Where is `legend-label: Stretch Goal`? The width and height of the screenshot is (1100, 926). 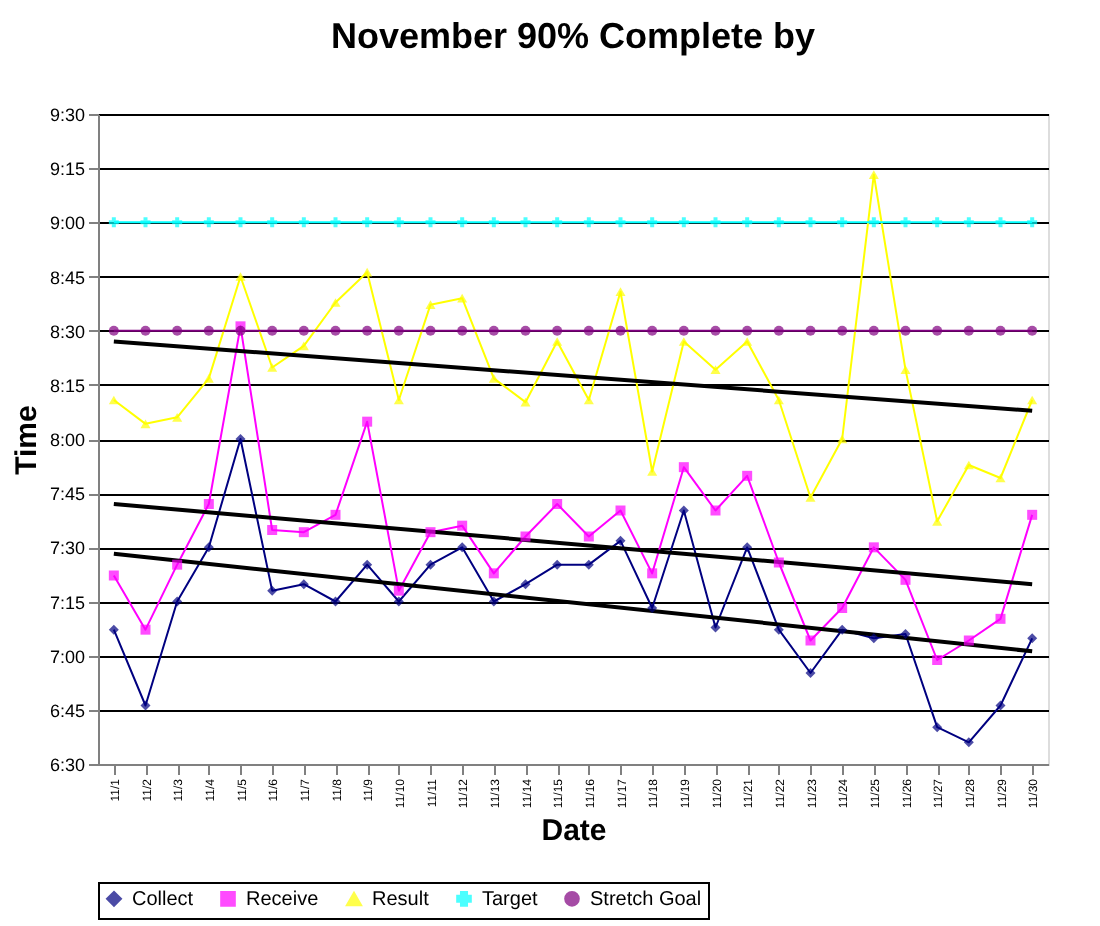 legend-label: Stretch Goal is located at coordinates (646, 899).